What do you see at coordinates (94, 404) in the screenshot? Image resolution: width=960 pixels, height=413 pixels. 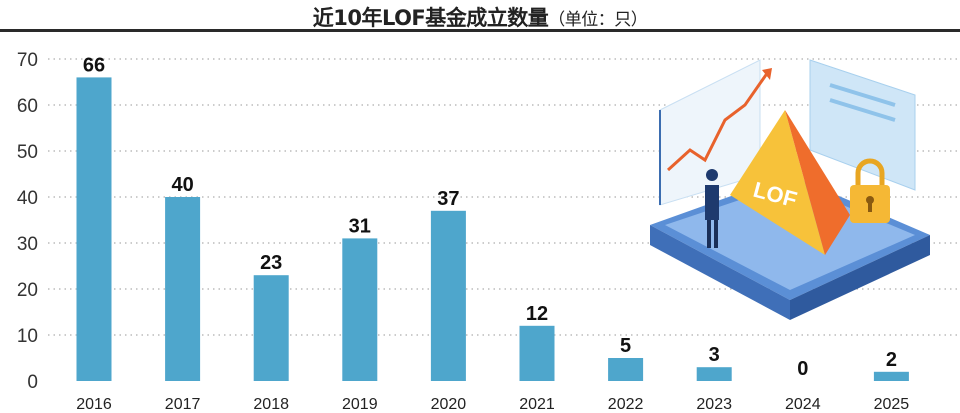 I see `x-tick-label: 2016` at bounding box center [94, 404].